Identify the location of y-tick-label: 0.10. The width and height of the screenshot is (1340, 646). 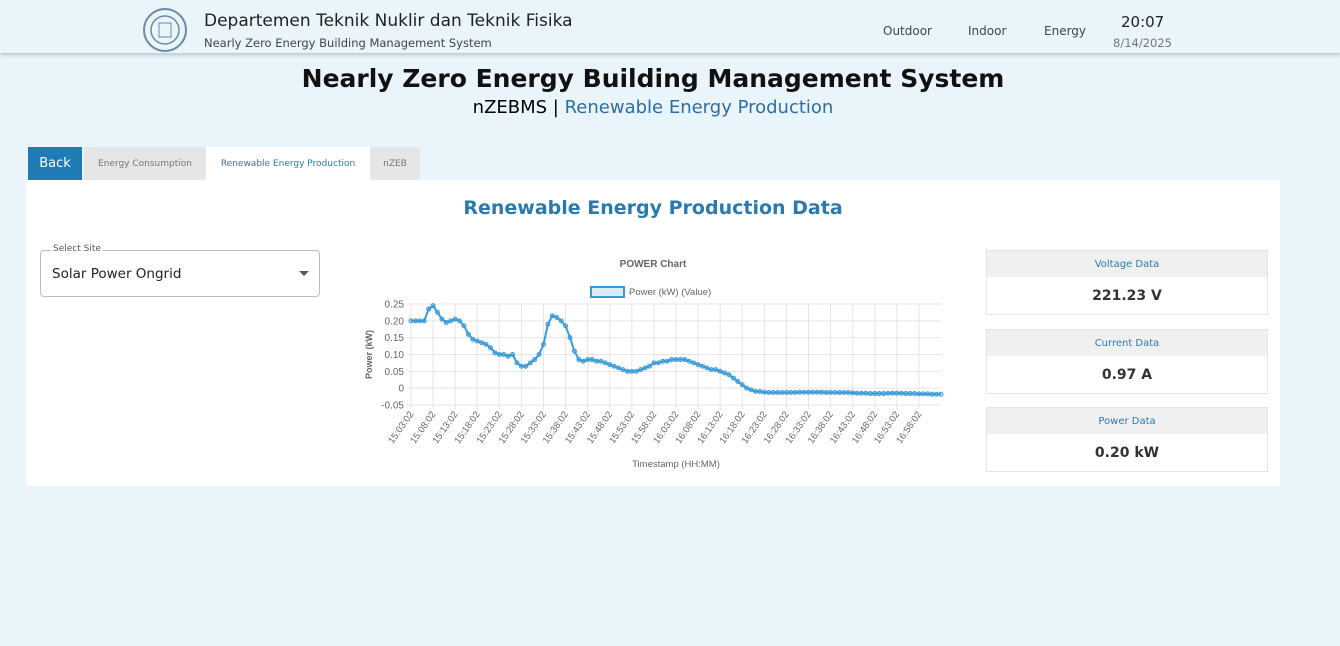
(395, 355).